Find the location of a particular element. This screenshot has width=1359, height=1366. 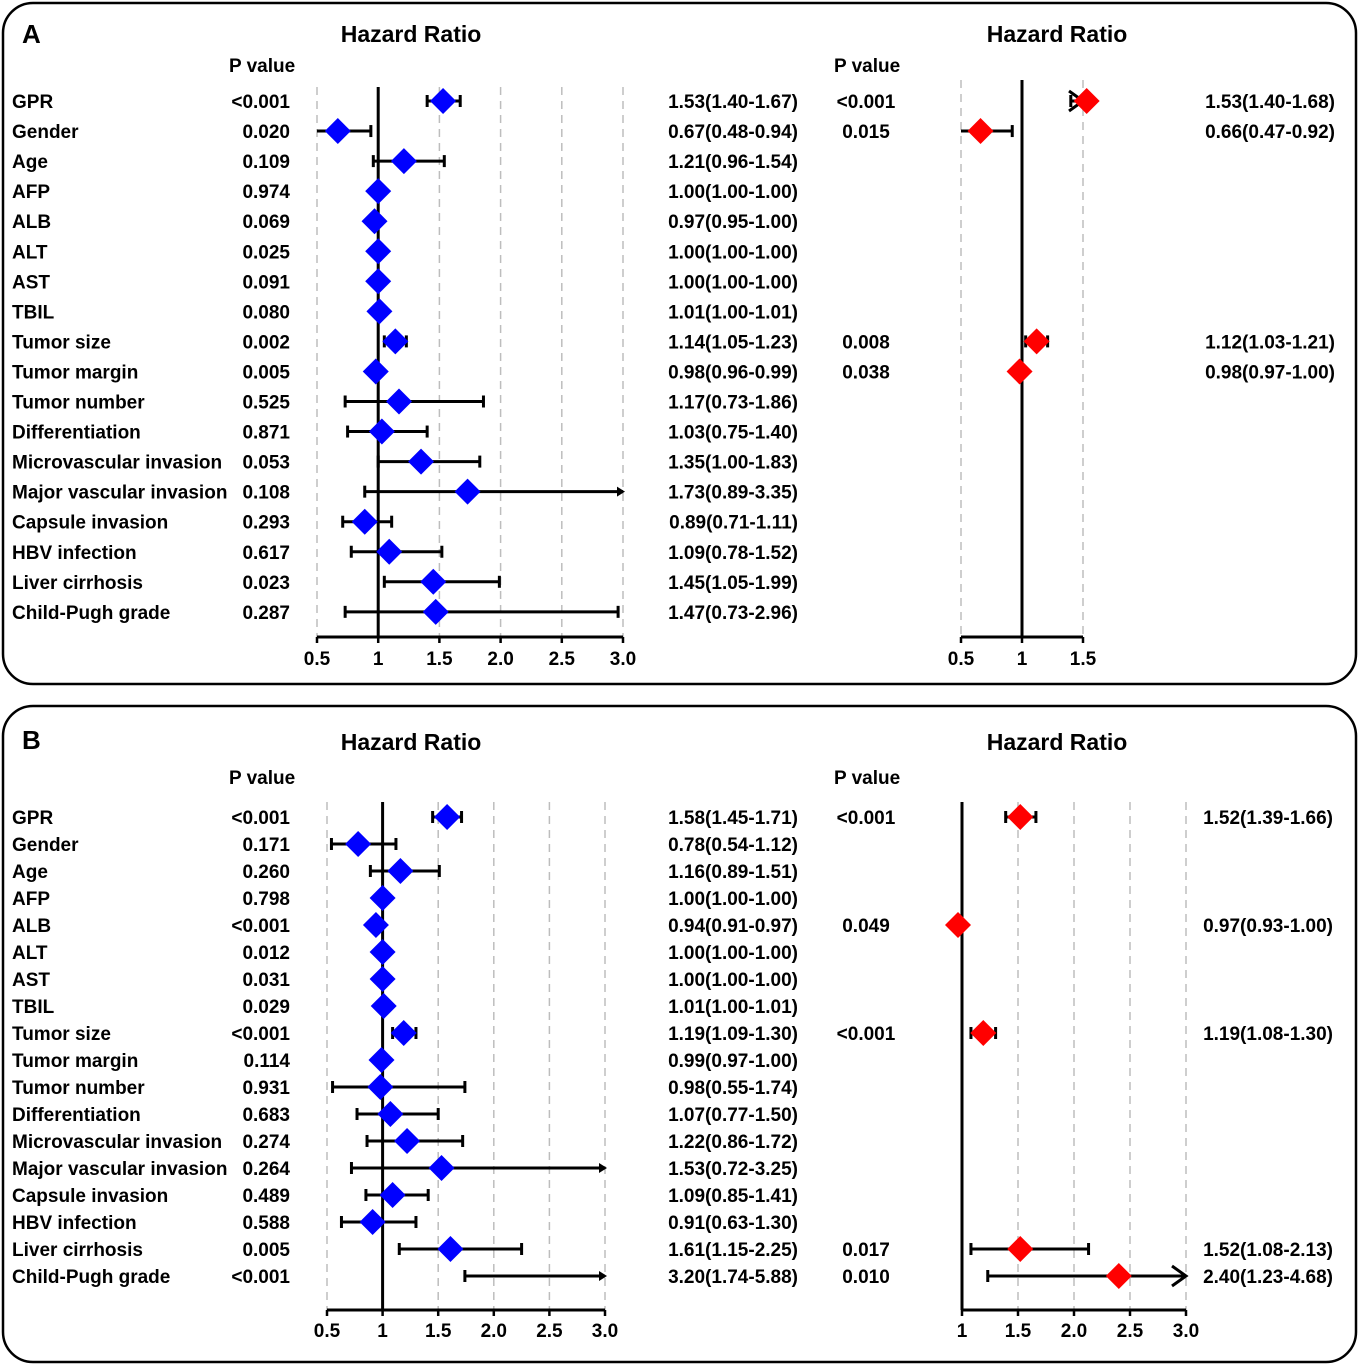

hr-ci-univariate: 0.78(0.54-1.12) is located at coordinates (733, 845).